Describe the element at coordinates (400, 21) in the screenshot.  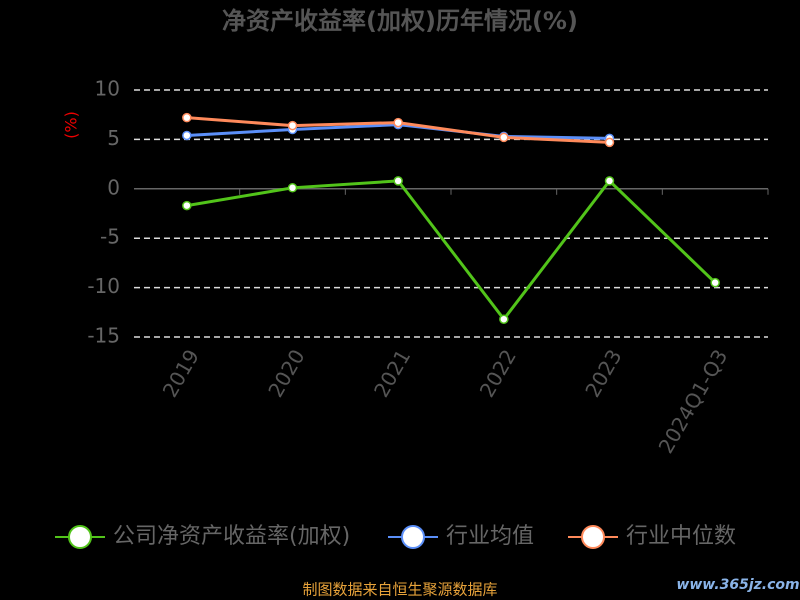
I see `chart-title: 净资产收益率(加权)历年情况(%)` at that location.